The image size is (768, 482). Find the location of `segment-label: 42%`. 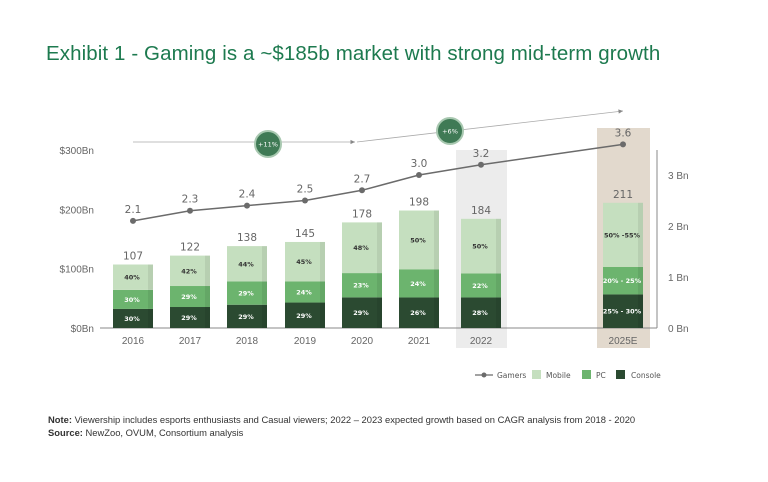

segment-label: 42% is located at coordinates (189, 271).